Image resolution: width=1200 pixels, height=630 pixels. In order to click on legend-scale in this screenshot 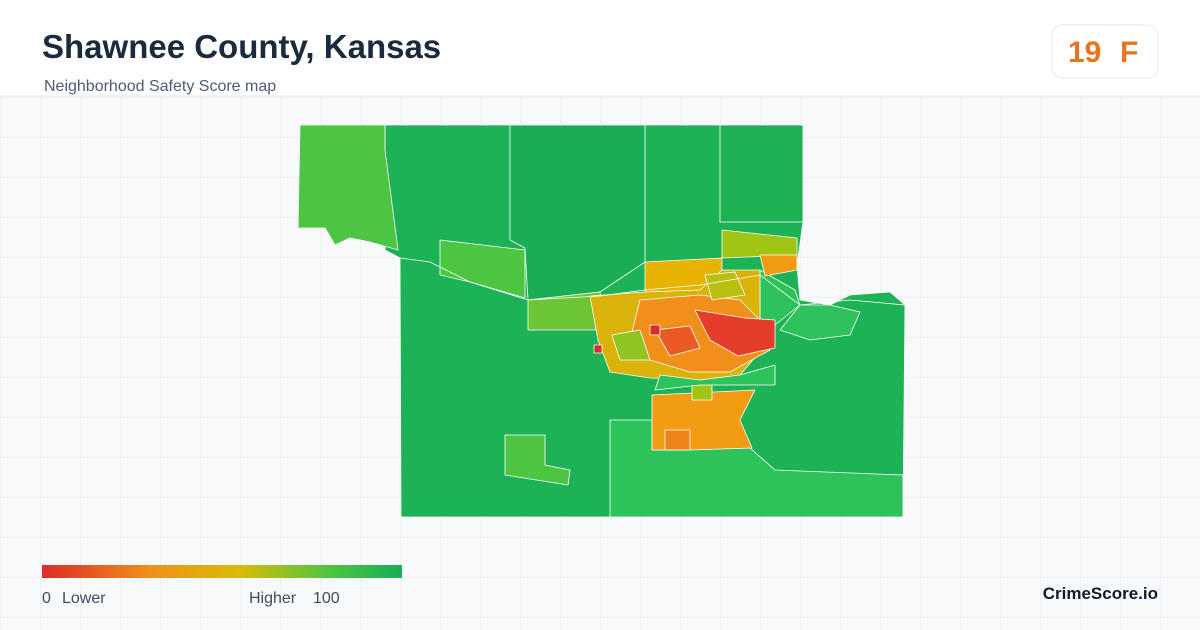, I will do `click(222, 571)`.